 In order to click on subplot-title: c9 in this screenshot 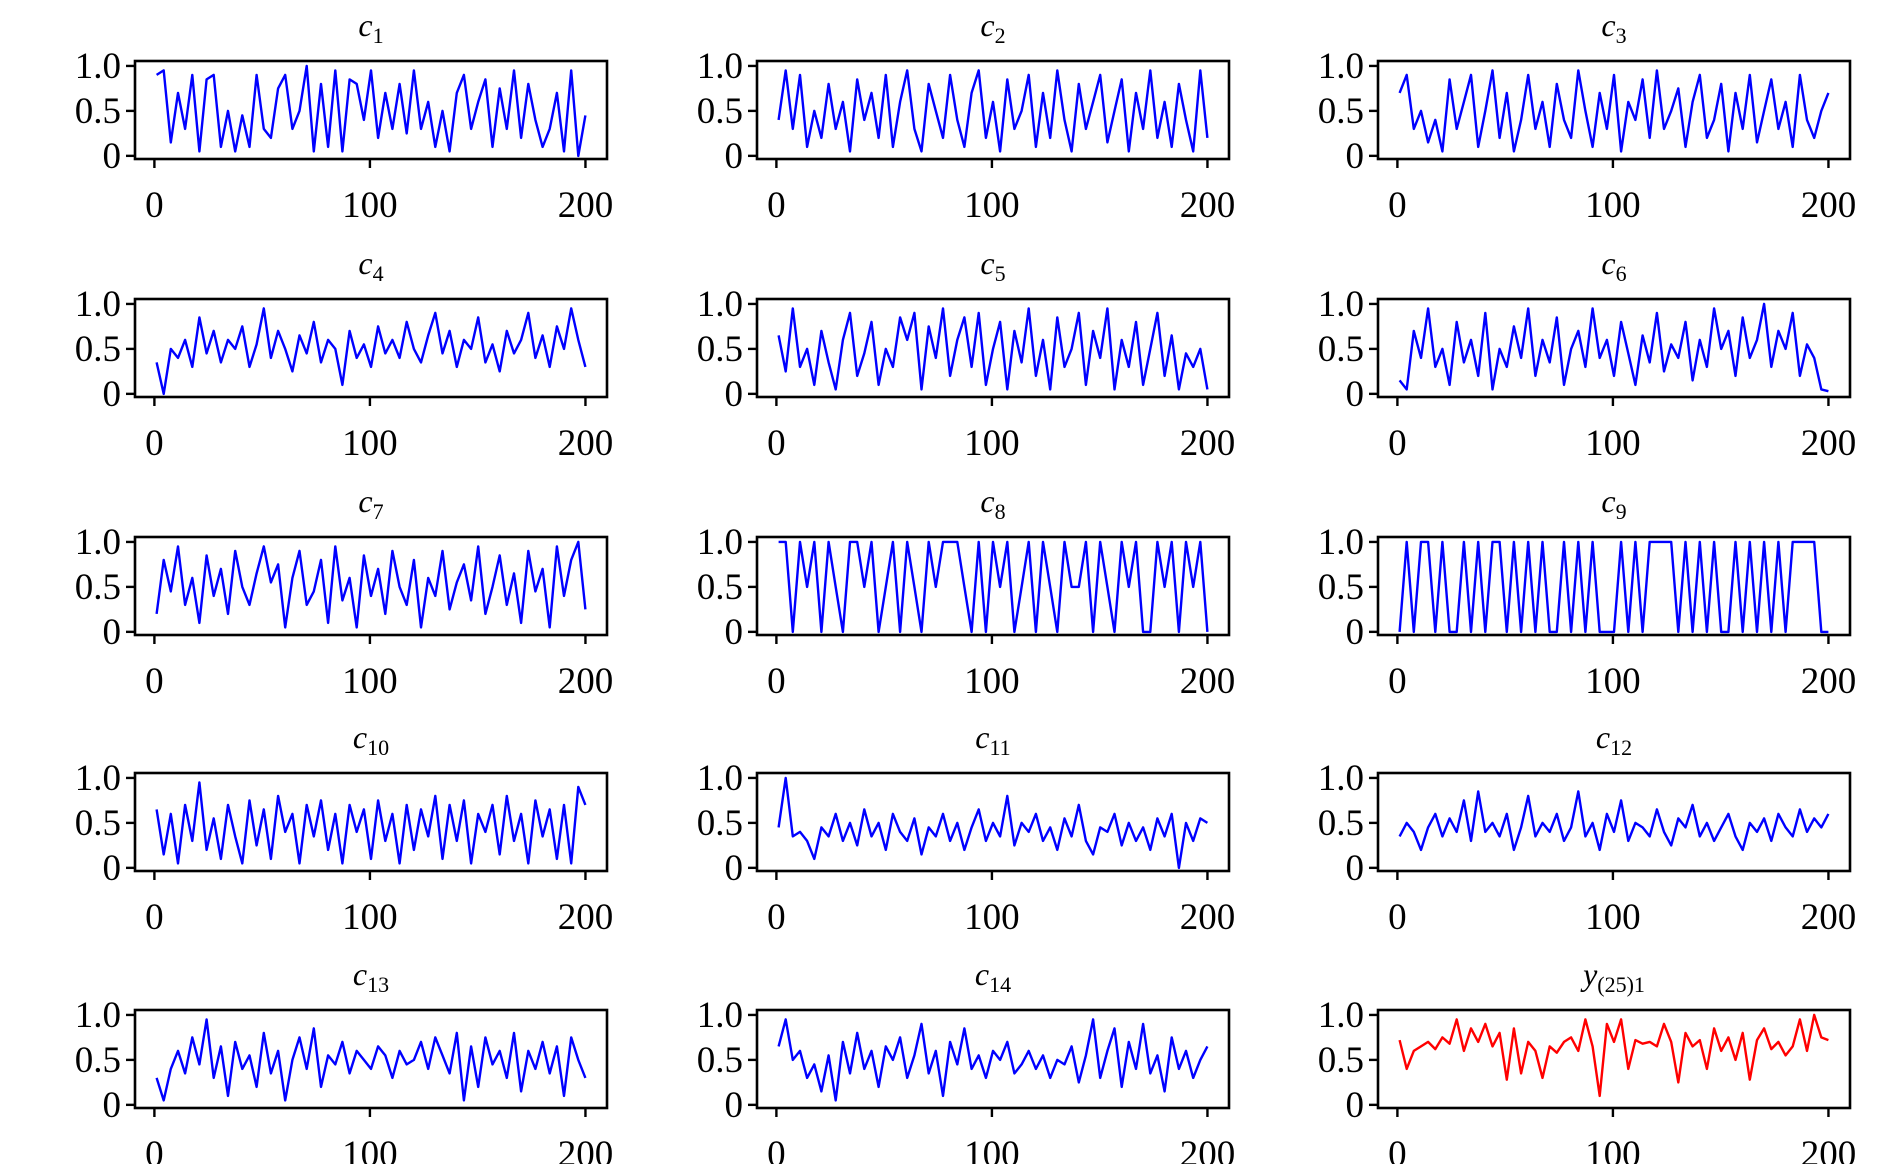, I will do `click(1613, 503)`.